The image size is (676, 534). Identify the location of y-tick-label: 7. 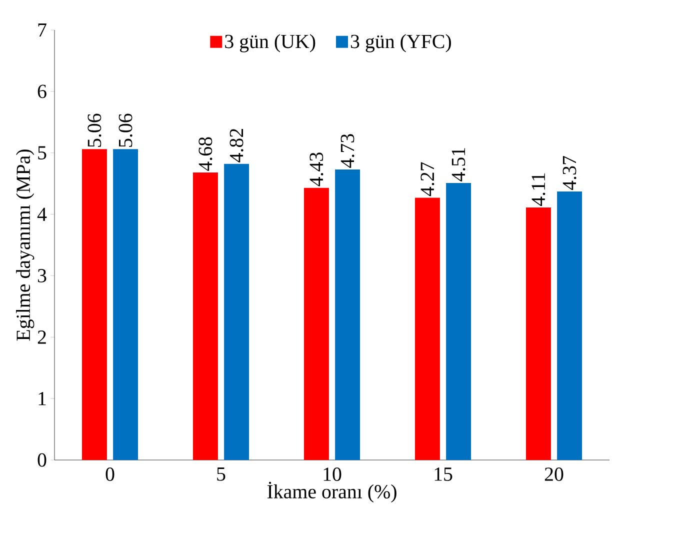
(42, 30).